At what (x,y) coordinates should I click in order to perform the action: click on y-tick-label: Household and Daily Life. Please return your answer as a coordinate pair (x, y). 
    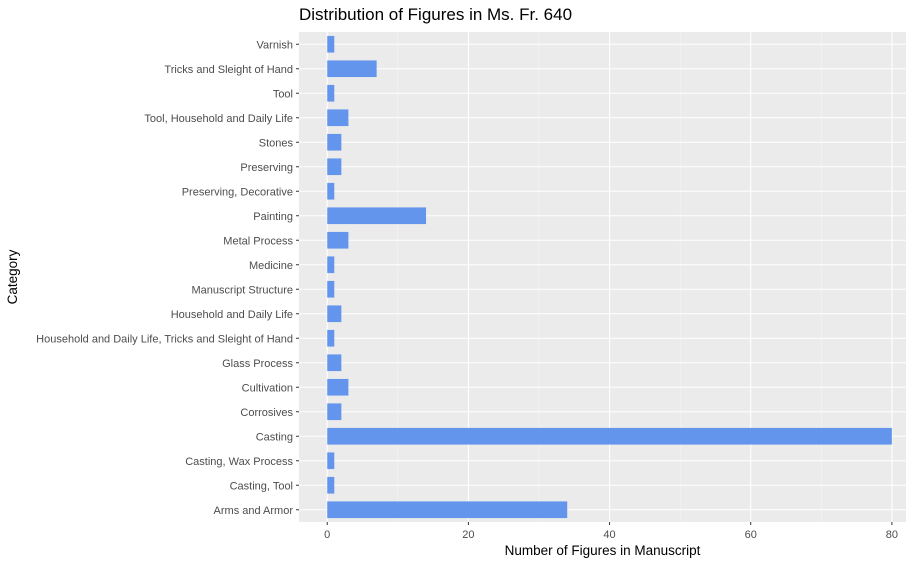
    Looking at the image, I should click on (232, 315).